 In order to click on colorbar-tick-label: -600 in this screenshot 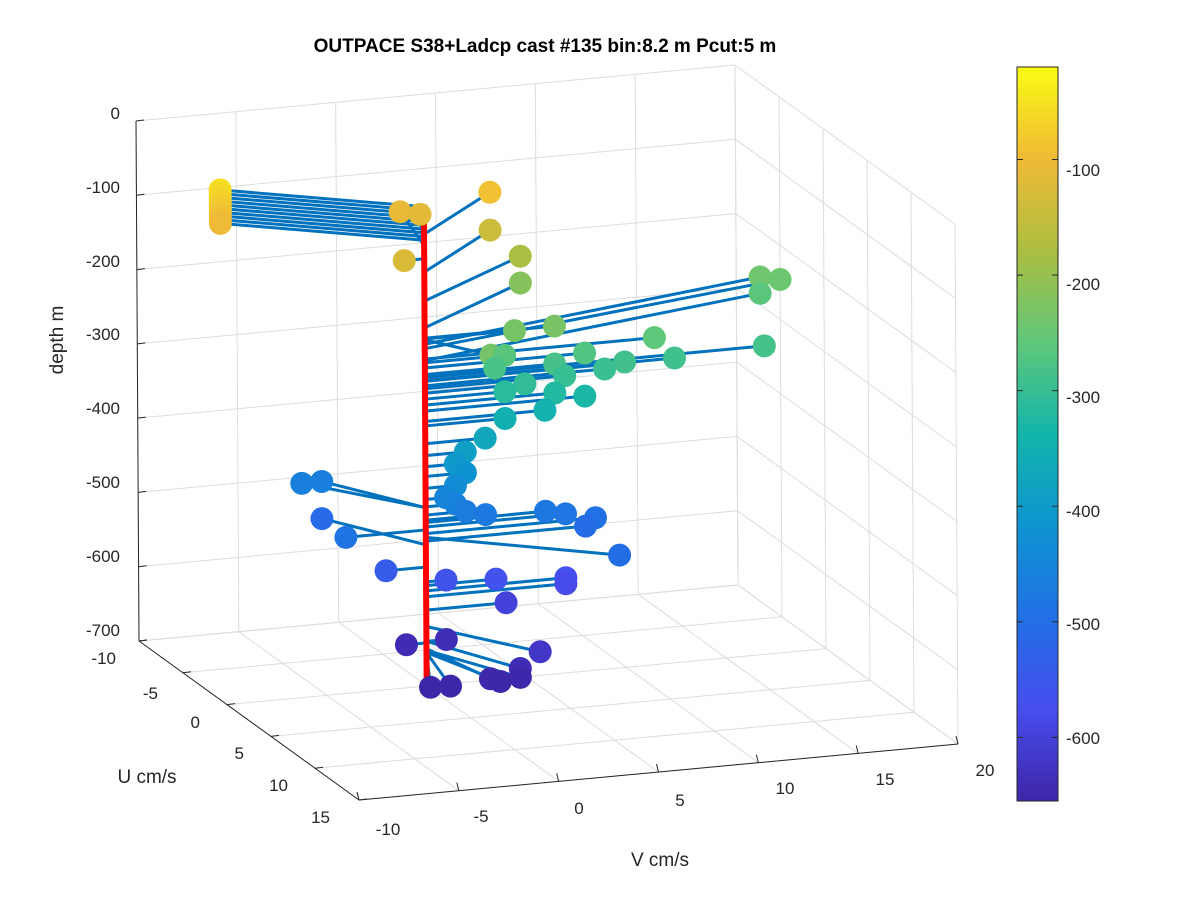, I will do `click(1083, 738)`.